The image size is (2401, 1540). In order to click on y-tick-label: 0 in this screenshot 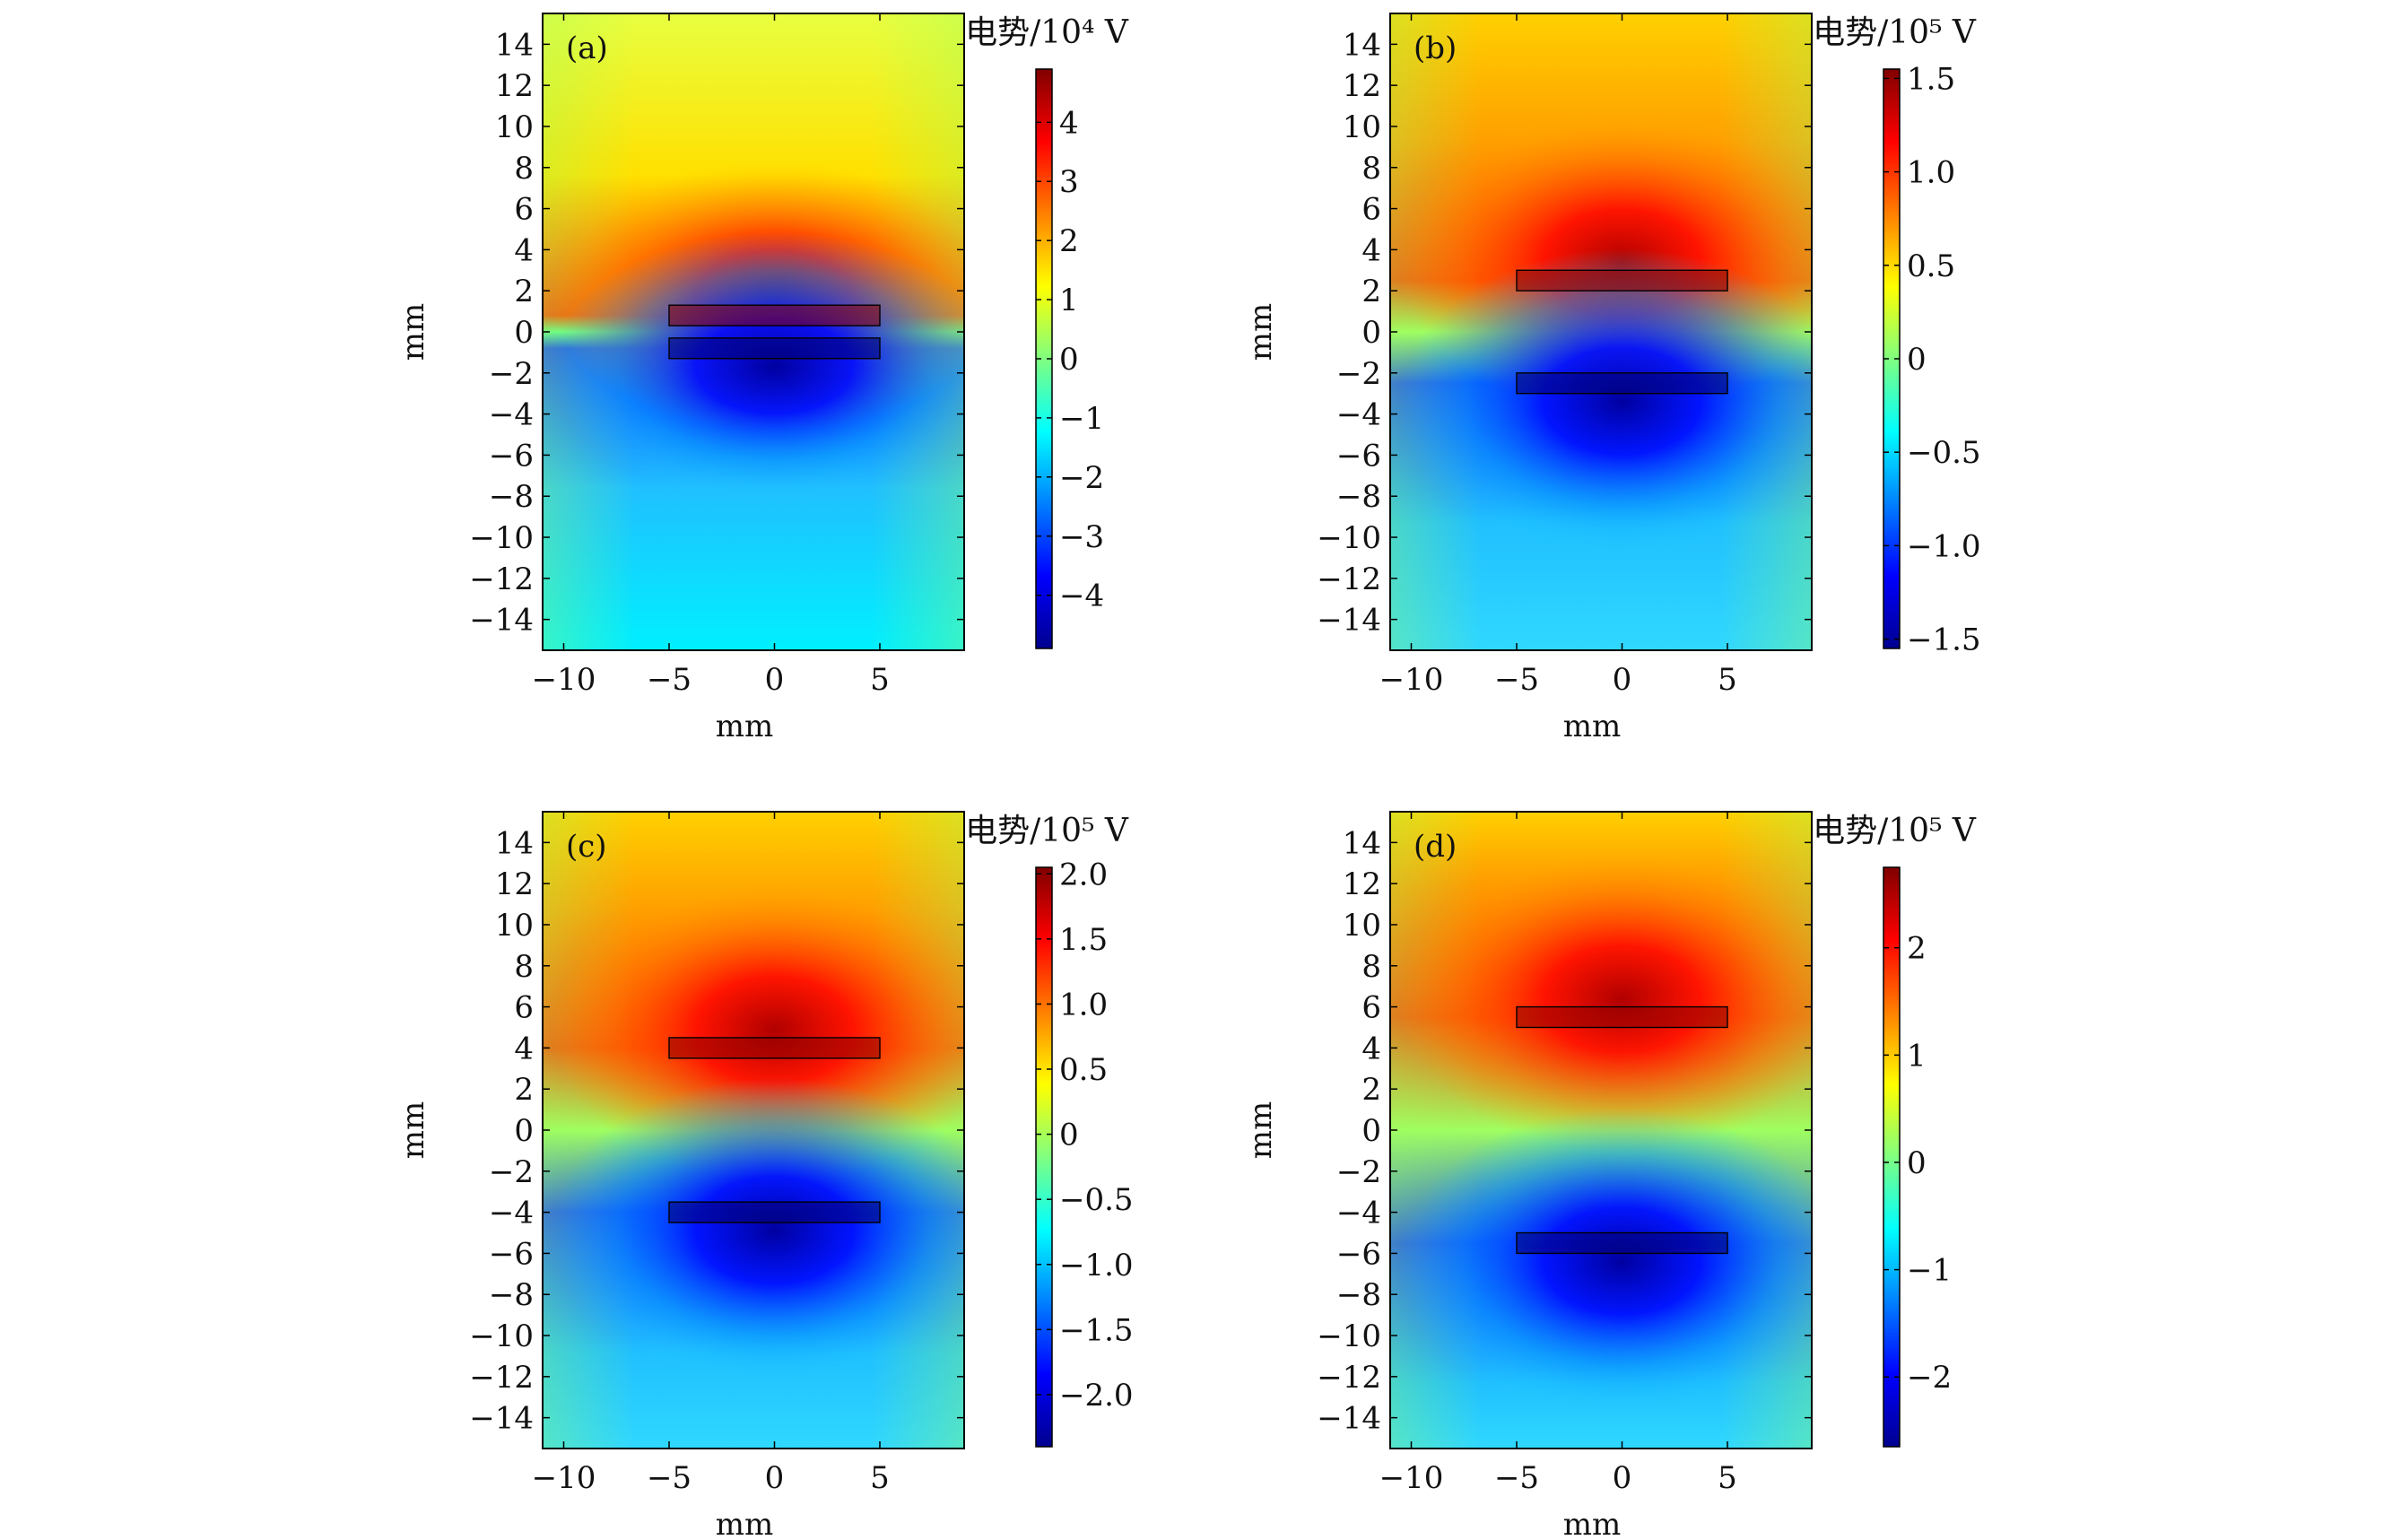, I will do `click(524, 1131)`.